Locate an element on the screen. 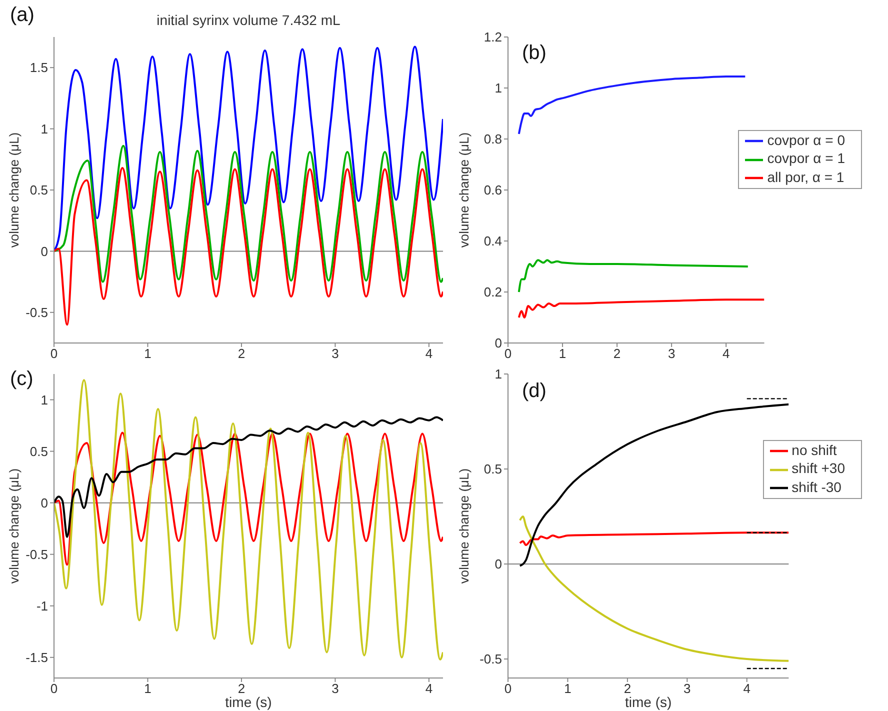 The height and width of the screenshot is (711, 888). legend-label: shift -30 is located at coordinates (817, 486).